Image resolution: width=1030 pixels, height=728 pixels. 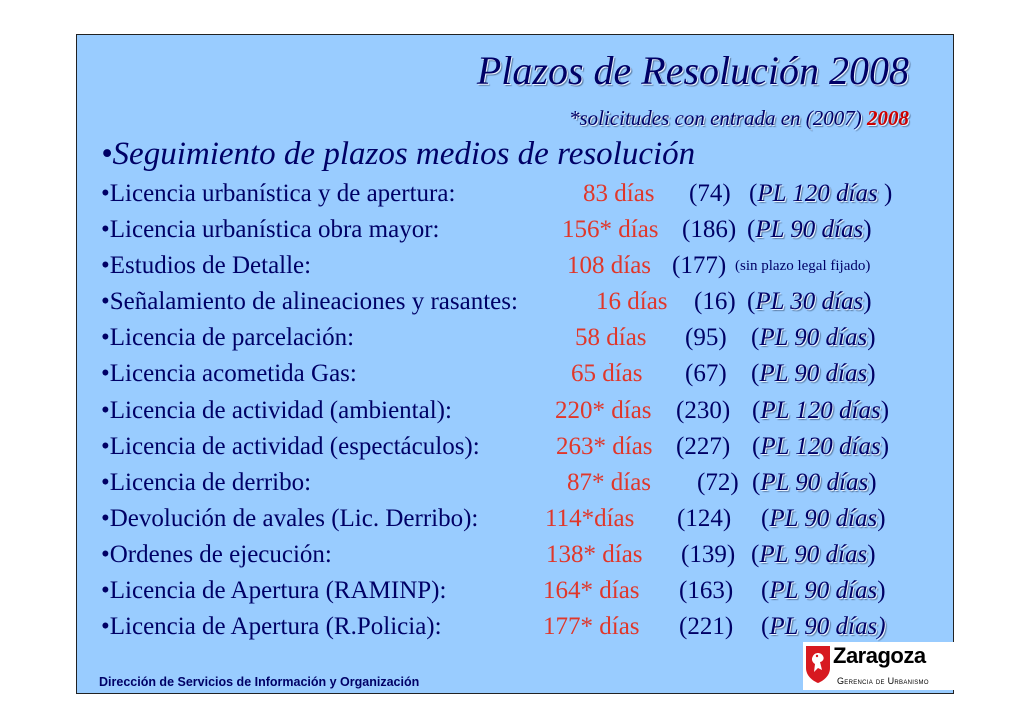 What do you see at coordinates (603, 410) in the screenshot?
I see `item-days: 220* días` at bounding box center [603, 410].